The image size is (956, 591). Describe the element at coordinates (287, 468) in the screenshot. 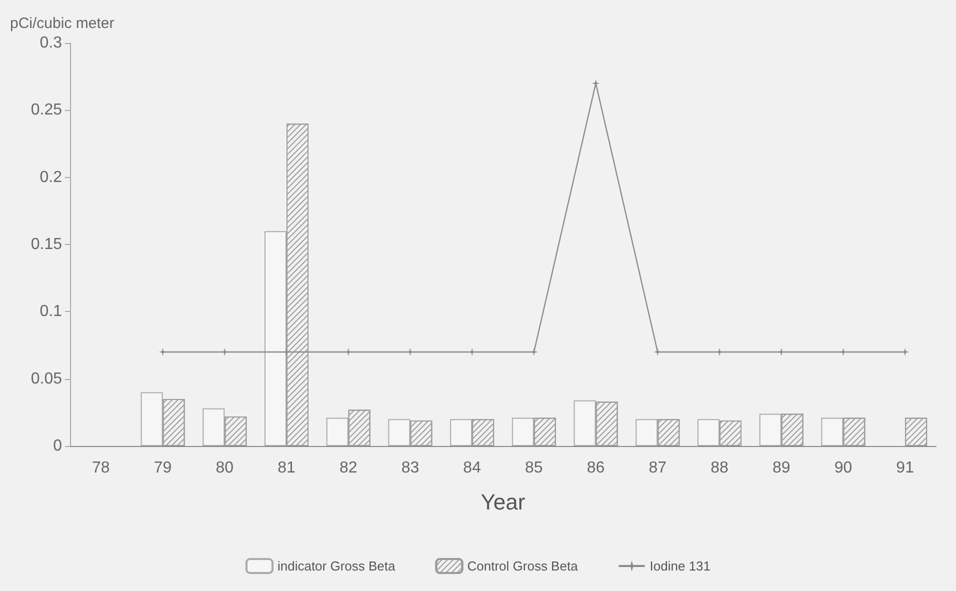

I see `x-tick-label: 81` at that location.